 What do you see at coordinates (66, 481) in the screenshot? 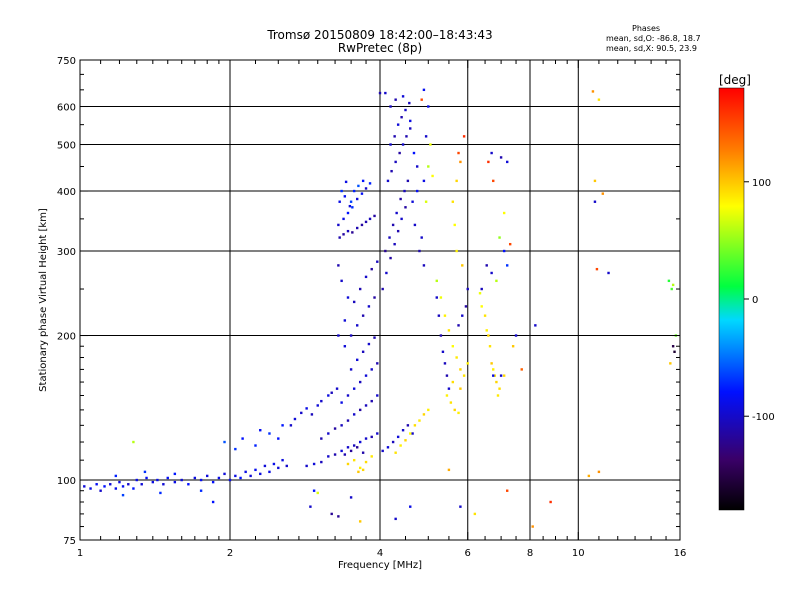
I see `y-tick-label: 100` at bounding box center [66, 481].